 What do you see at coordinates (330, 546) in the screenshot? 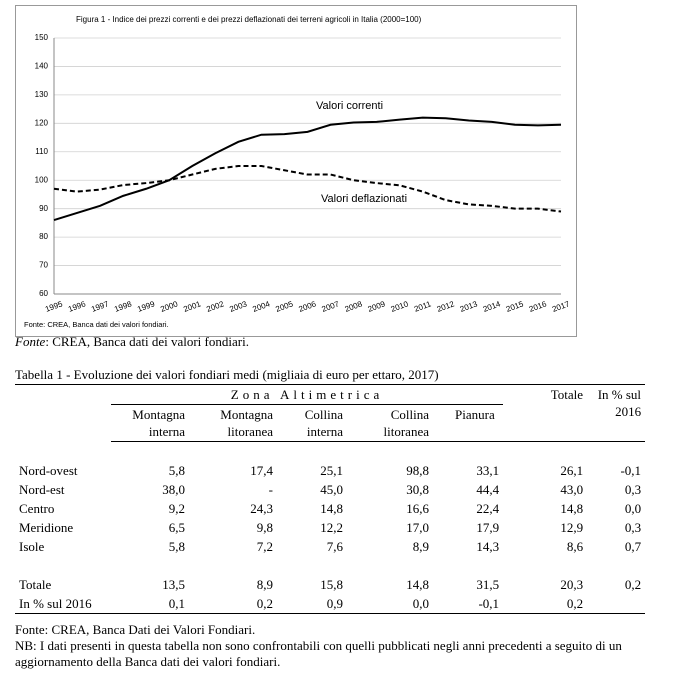
I see `table-row: Isole 5,8 7,2 7,6 8,9 14,3 8,6 0,7` at bounding box center [330, 546].